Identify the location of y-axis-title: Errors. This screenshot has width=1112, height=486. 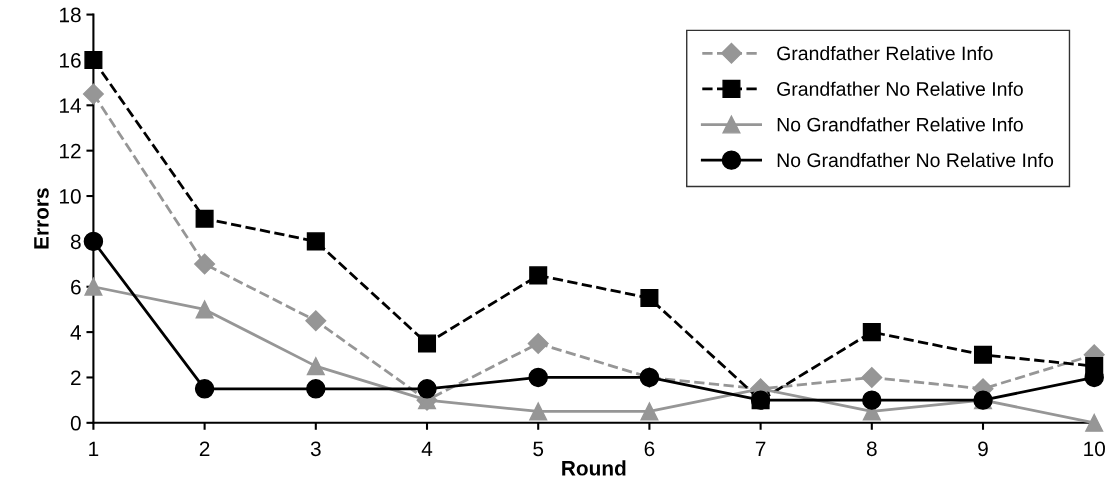
(41, 218).